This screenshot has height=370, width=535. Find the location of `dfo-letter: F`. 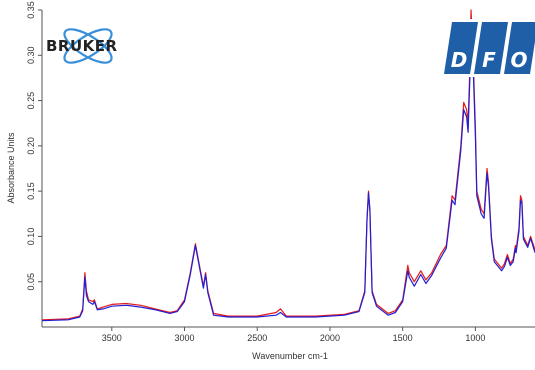

dfo-letter: F is located at coordinates (489, 60).